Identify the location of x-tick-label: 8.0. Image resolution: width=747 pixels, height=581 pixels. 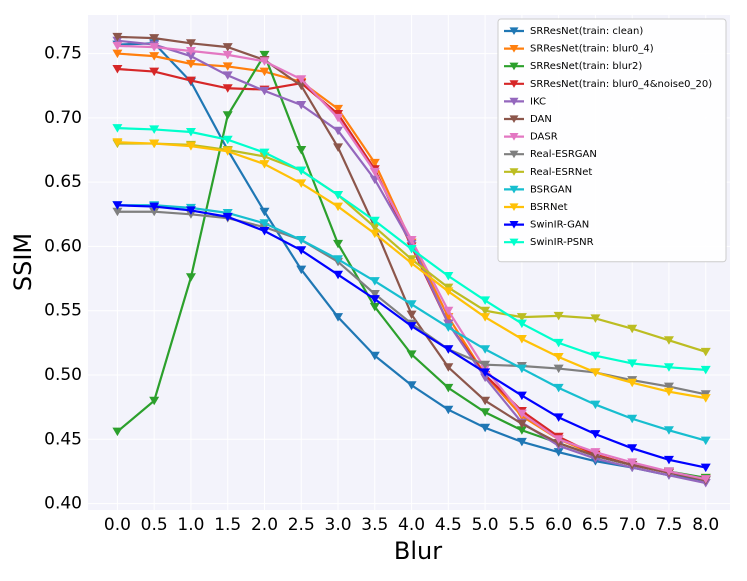
(705, 525).